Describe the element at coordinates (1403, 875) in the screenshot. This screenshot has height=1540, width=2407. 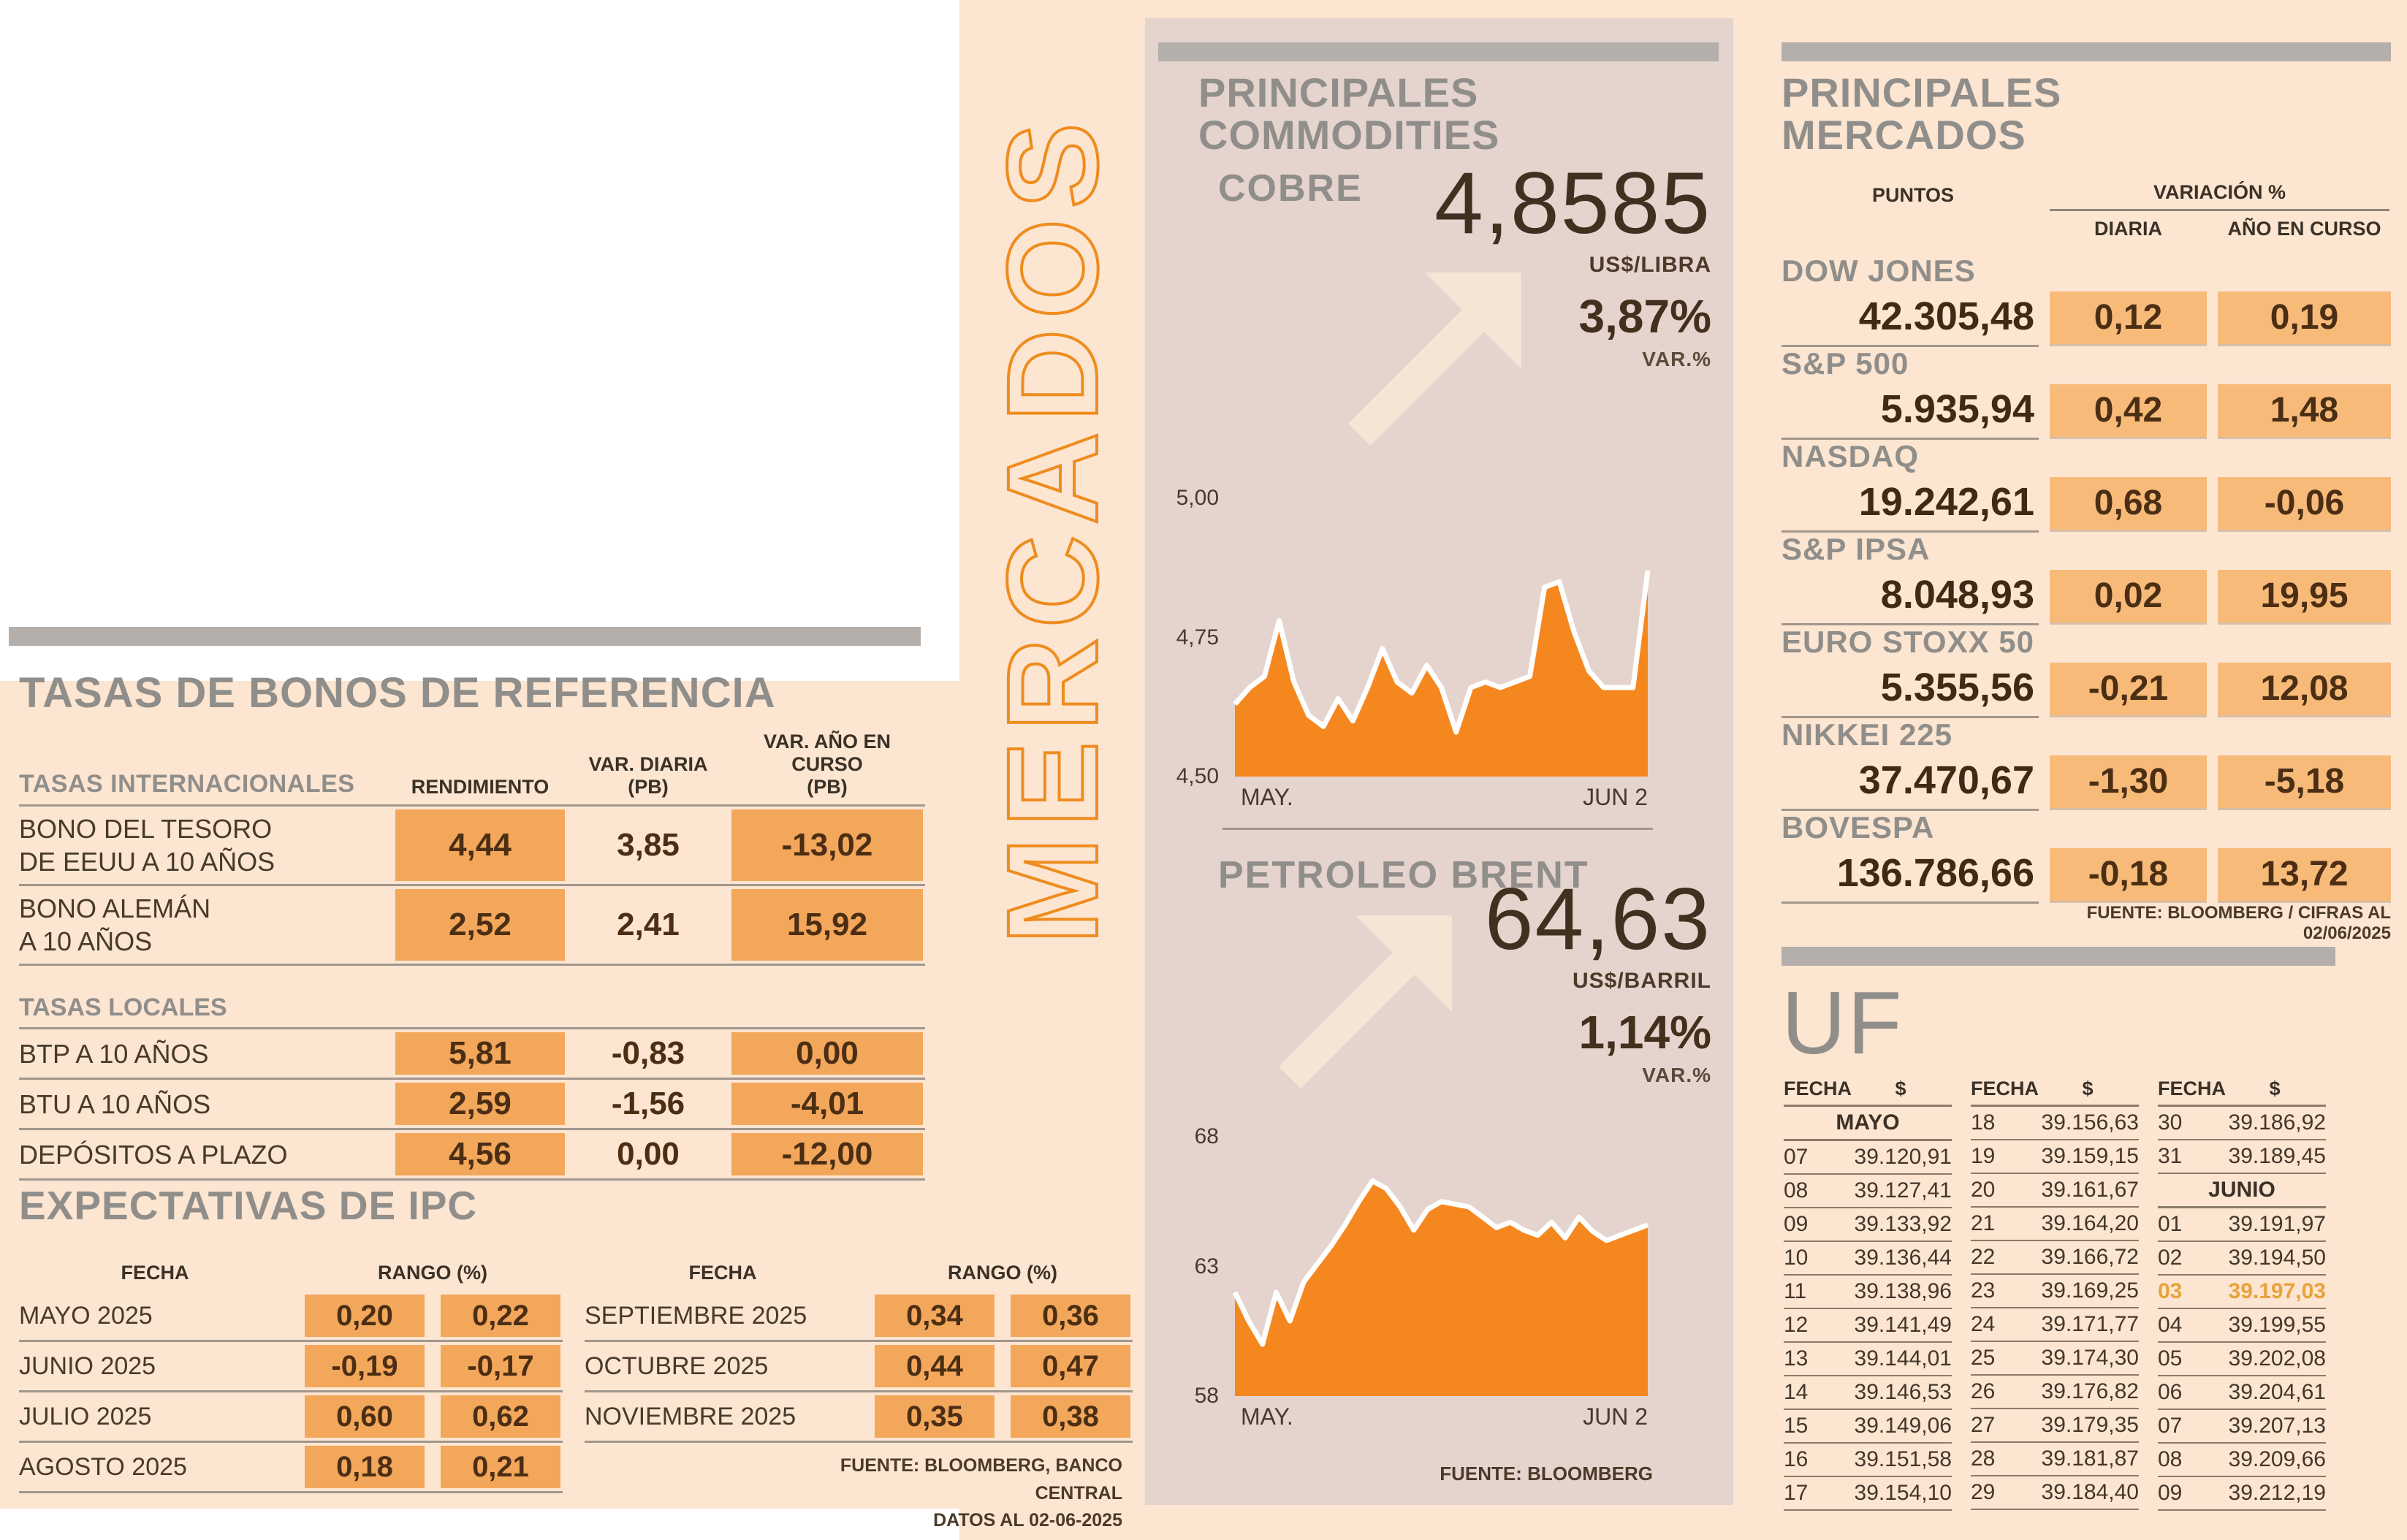
I see `brent-label: PETROLEO BRENT` at that location.